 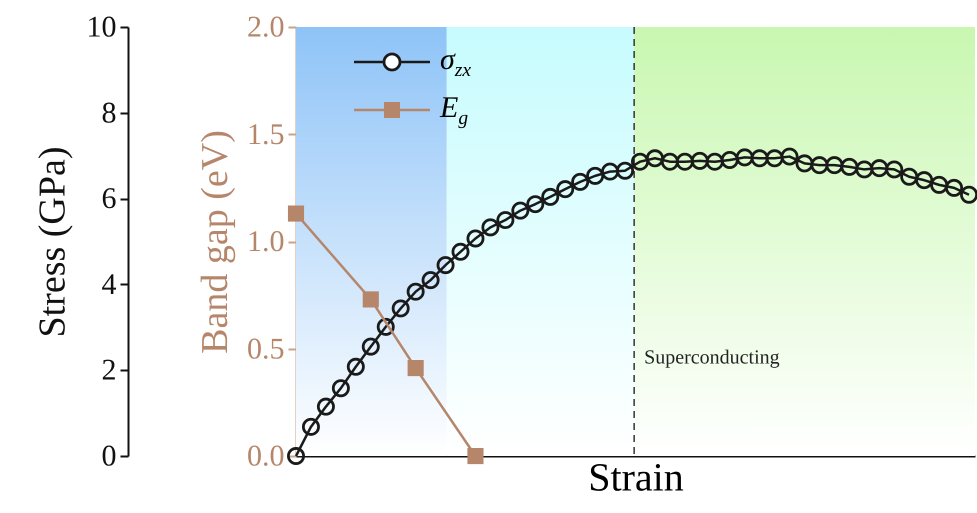 I want to click on y-tick-label: 0, so click(x=109, y=456).